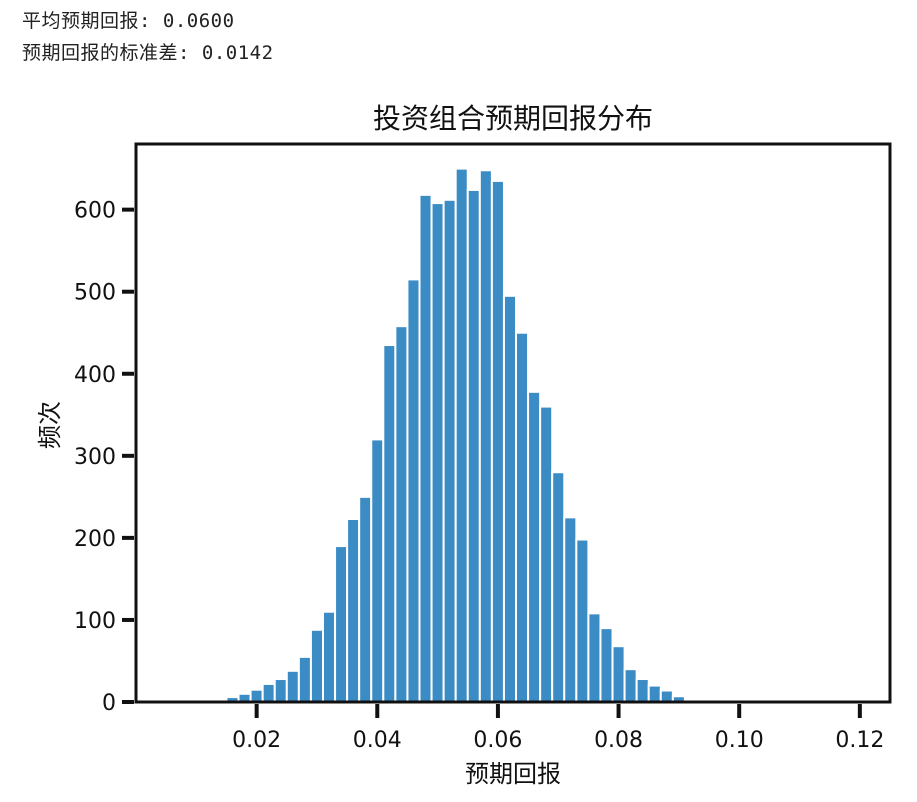 The width and height of the screenshot is (917, 802). Describe the element at coordinates (377, 740) in the screenshot. I see `x-tick-label: 0.04` at that location.